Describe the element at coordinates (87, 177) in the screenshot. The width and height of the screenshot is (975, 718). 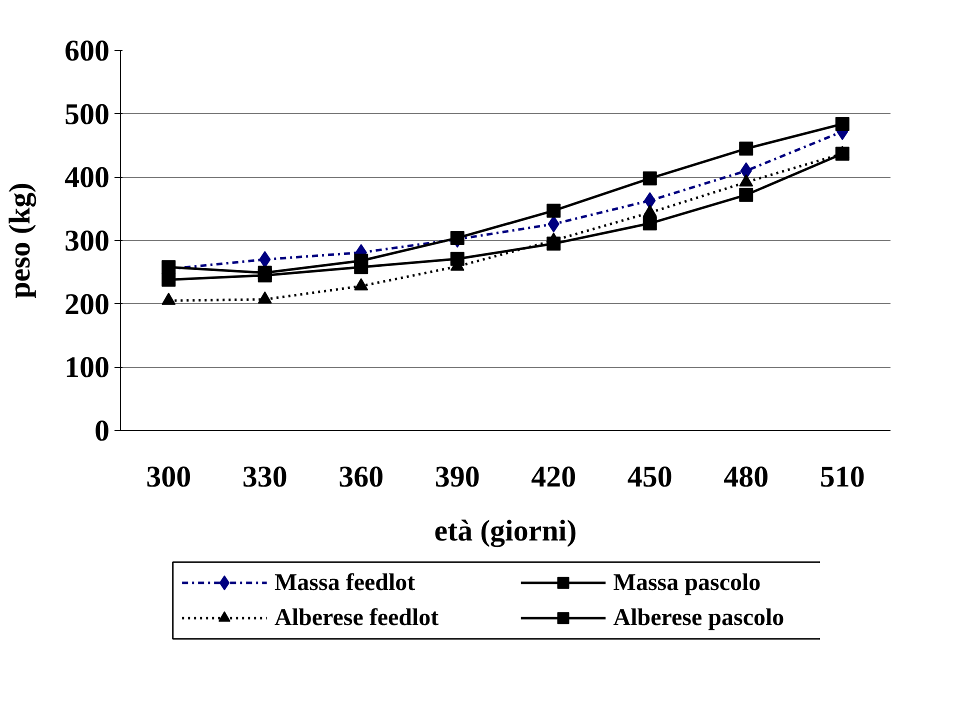
I see `y-tick-label: 400` at that location.